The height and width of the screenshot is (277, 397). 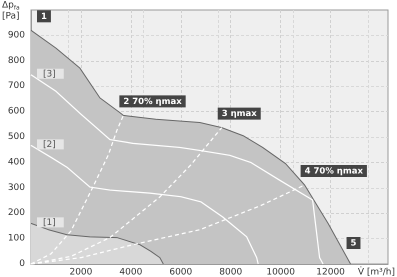 What do you see at coordinates (152, 101) in the screenshot?
I see `annotation: 2 70% ηmax` at bounding box center [152, 101].